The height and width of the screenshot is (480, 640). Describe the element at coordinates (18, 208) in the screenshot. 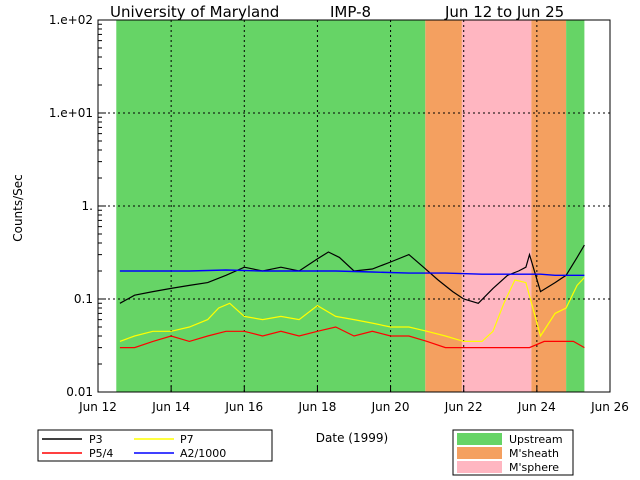

I see `y-axis-label: Counts/Sec` at that location.